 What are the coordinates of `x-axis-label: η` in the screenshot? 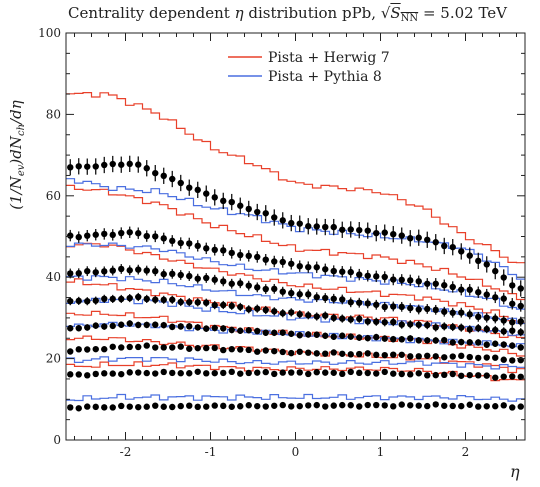 It's located at (515, 471).